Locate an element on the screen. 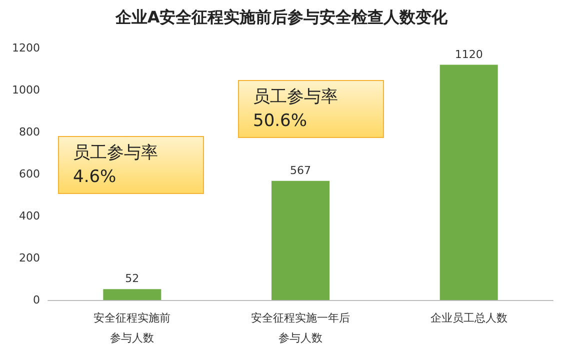 The width and height of the screenshot is (563, 352). data-label: 567 is located at coordinates (300, 170).